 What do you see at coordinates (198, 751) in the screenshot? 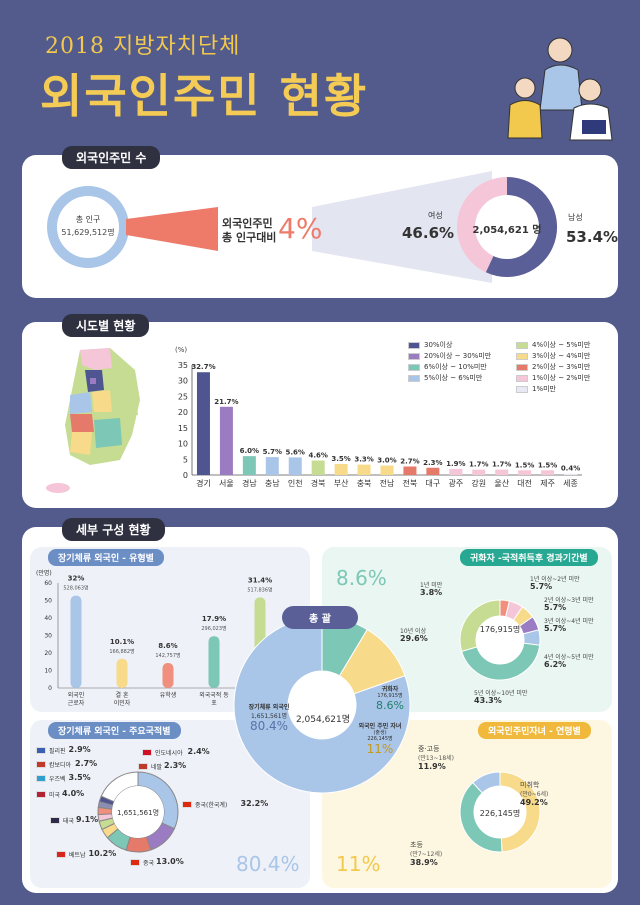
I see `nation-pct: 2.4%` at bounding box center [198, 751].